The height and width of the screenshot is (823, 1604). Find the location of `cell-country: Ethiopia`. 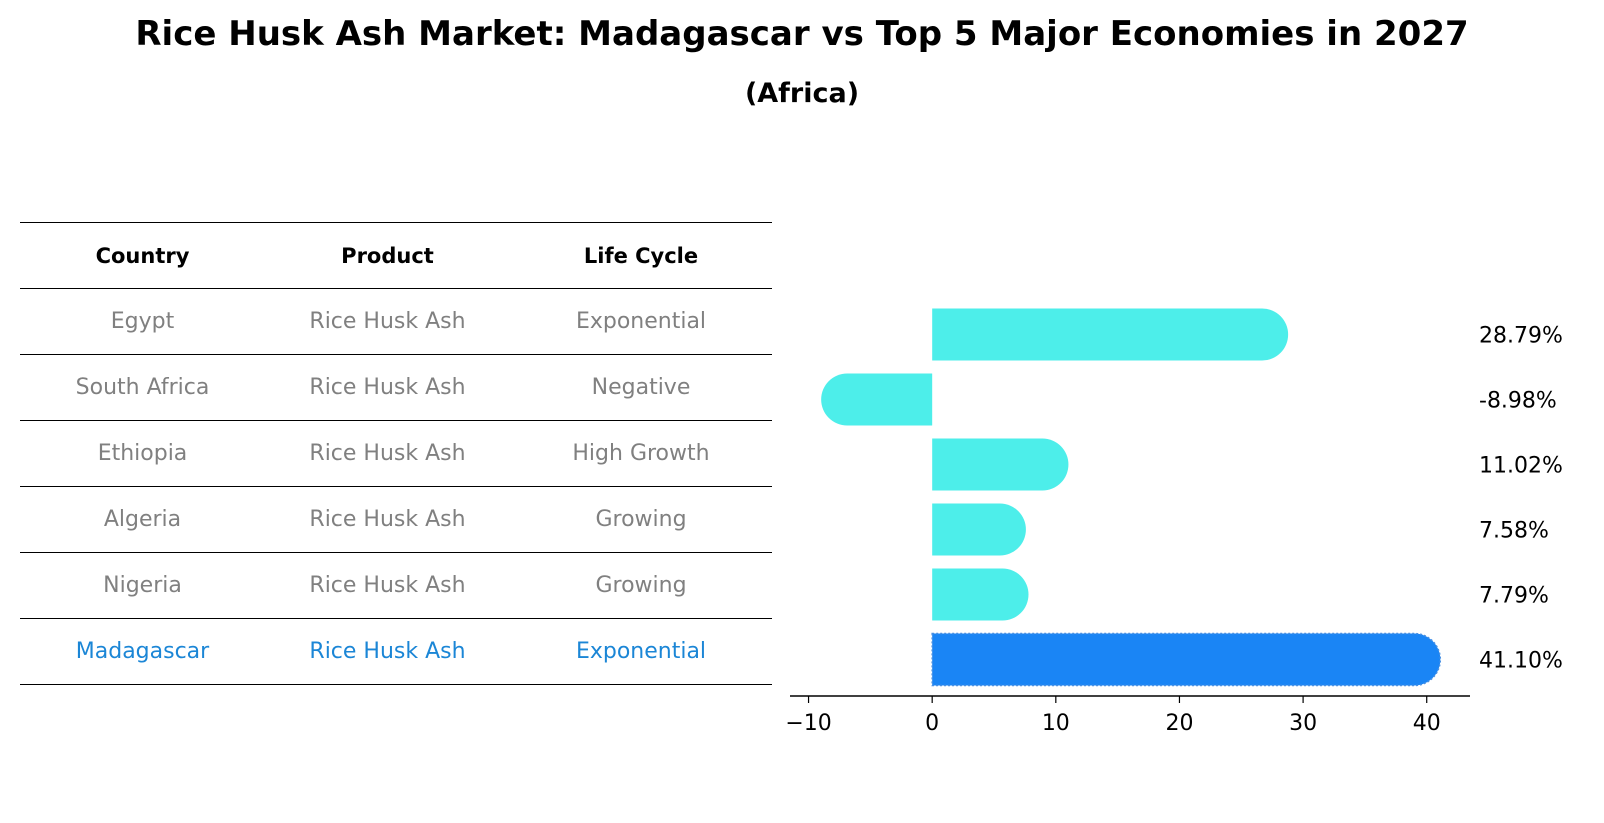

cell-country: Ethiopia is located at coordinates (142, 453).